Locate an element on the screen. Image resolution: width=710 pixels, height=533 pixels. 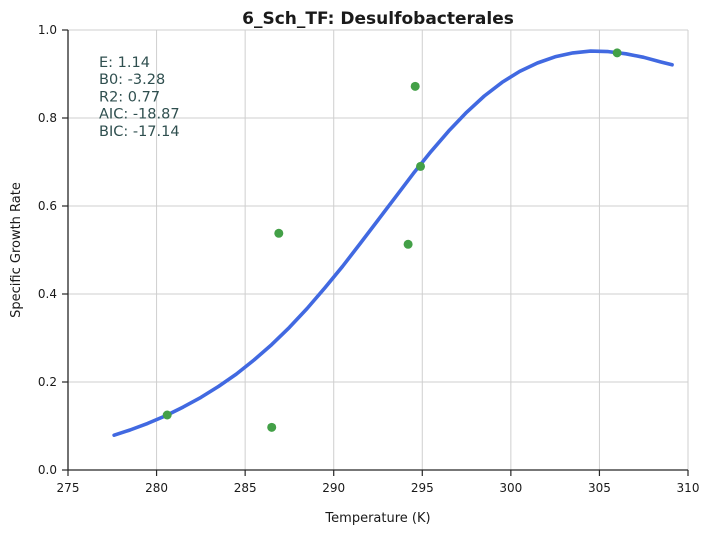
x-tick-label: 280 is located at coordinates (156, 488).